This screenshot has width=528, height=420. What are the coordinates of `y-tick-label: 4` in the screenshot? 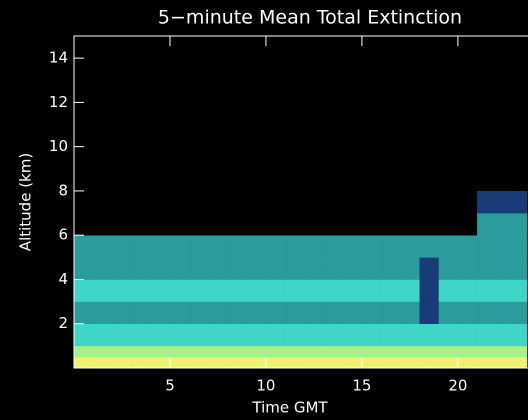 It's located at (63, 279).